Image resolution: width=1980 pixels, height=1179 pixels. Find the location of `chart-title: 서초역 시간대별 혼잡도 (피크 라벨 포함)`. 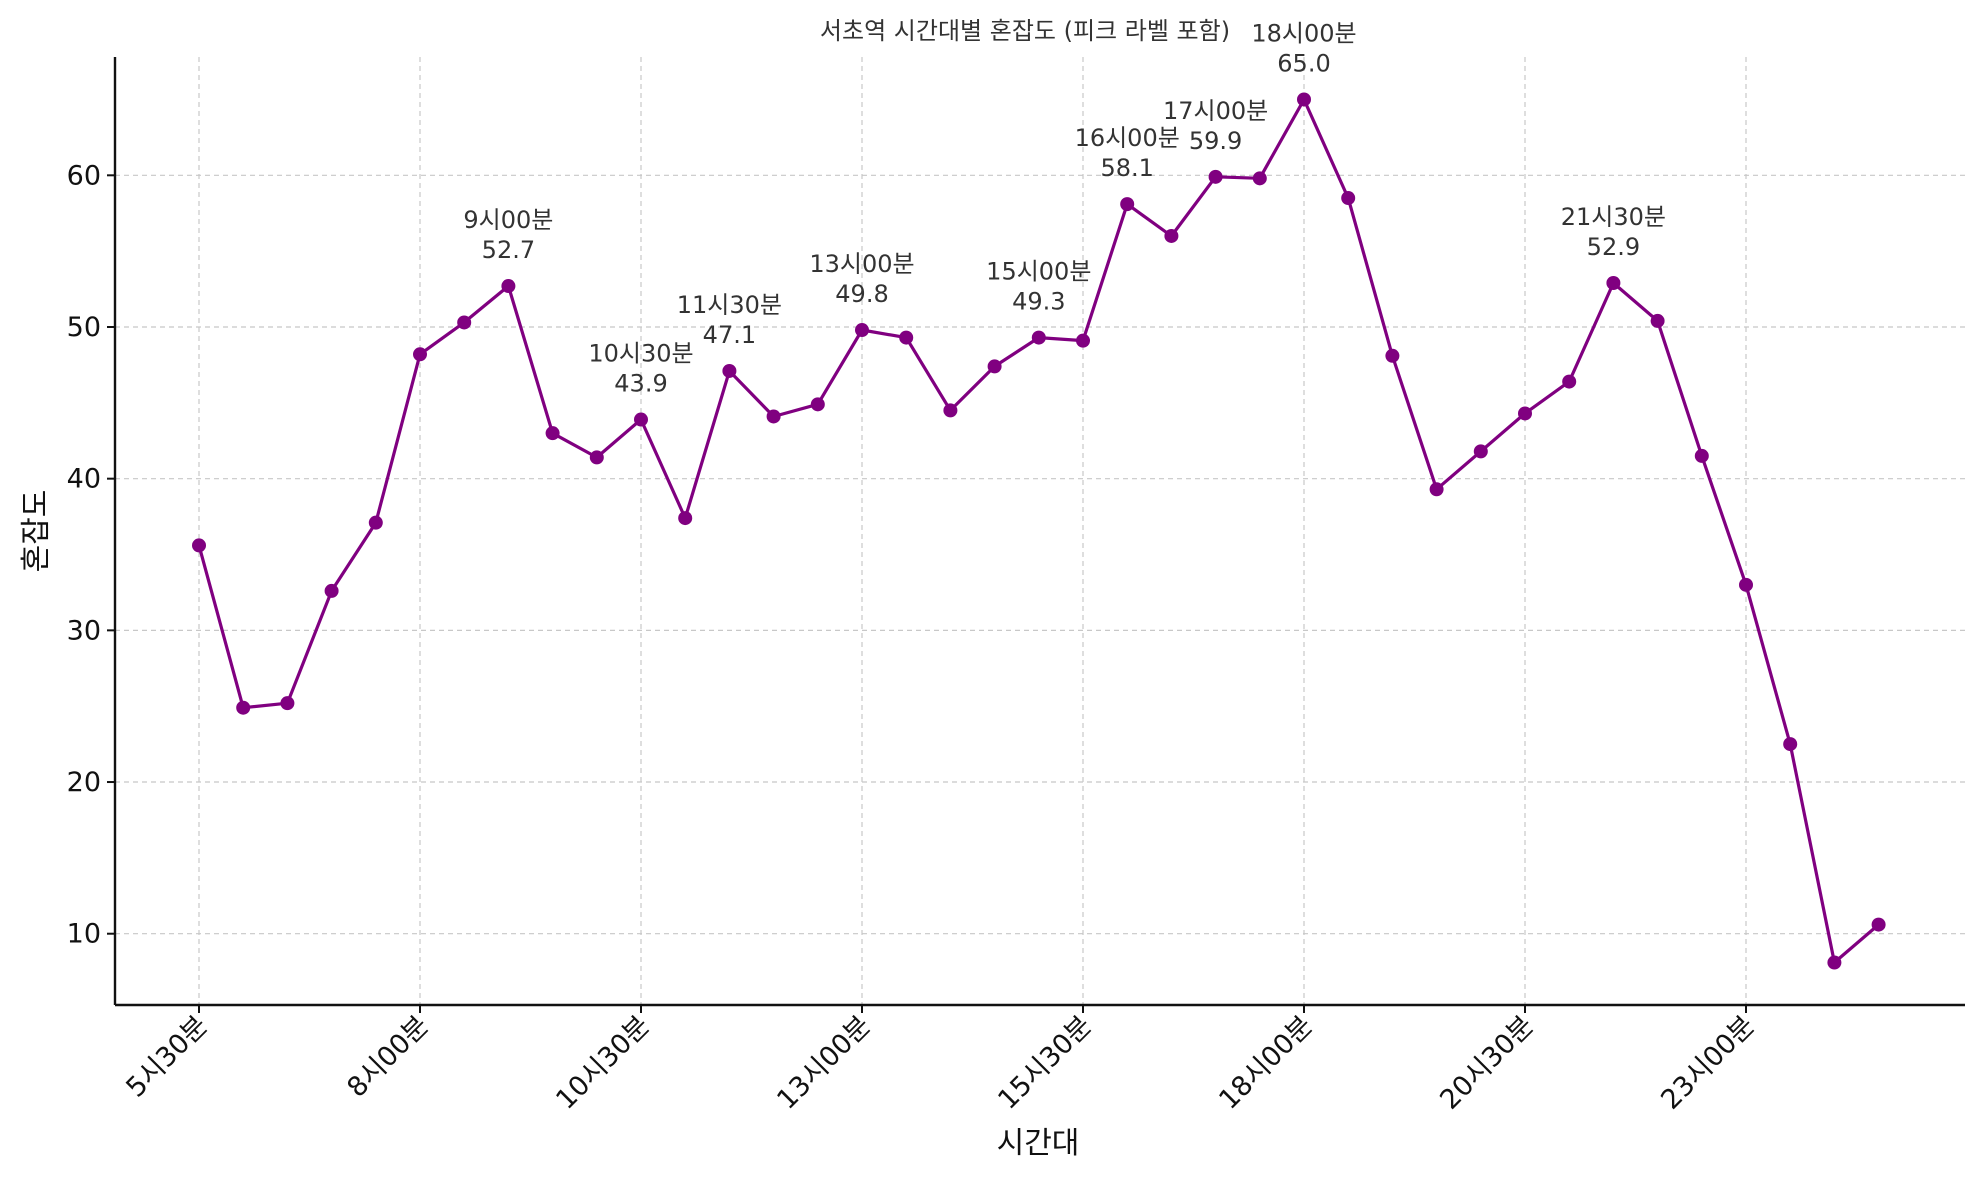

chart-title: 서초역 시간대별 혼잡도 (피크 라벨 포함) is located at coordinates (1025, 31).